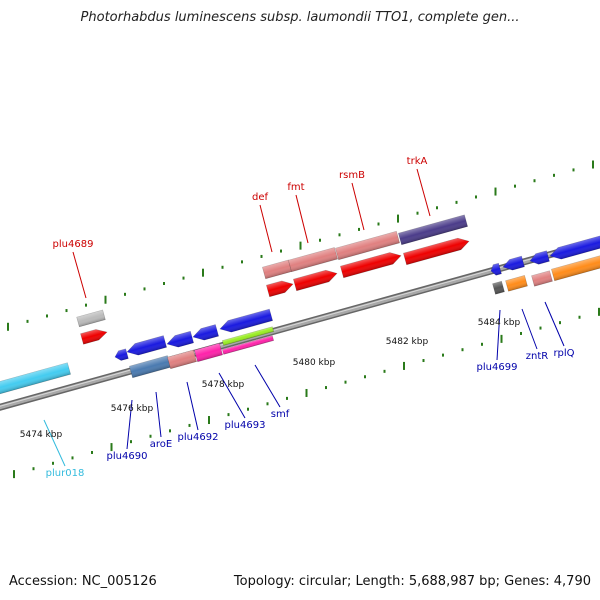 The width and height of the screenshot is (600, 600). What do you see at coordinates (245, 425) in the screenshot?
I see `plu4693-label: plu4693` at bounding box center [245, 425].